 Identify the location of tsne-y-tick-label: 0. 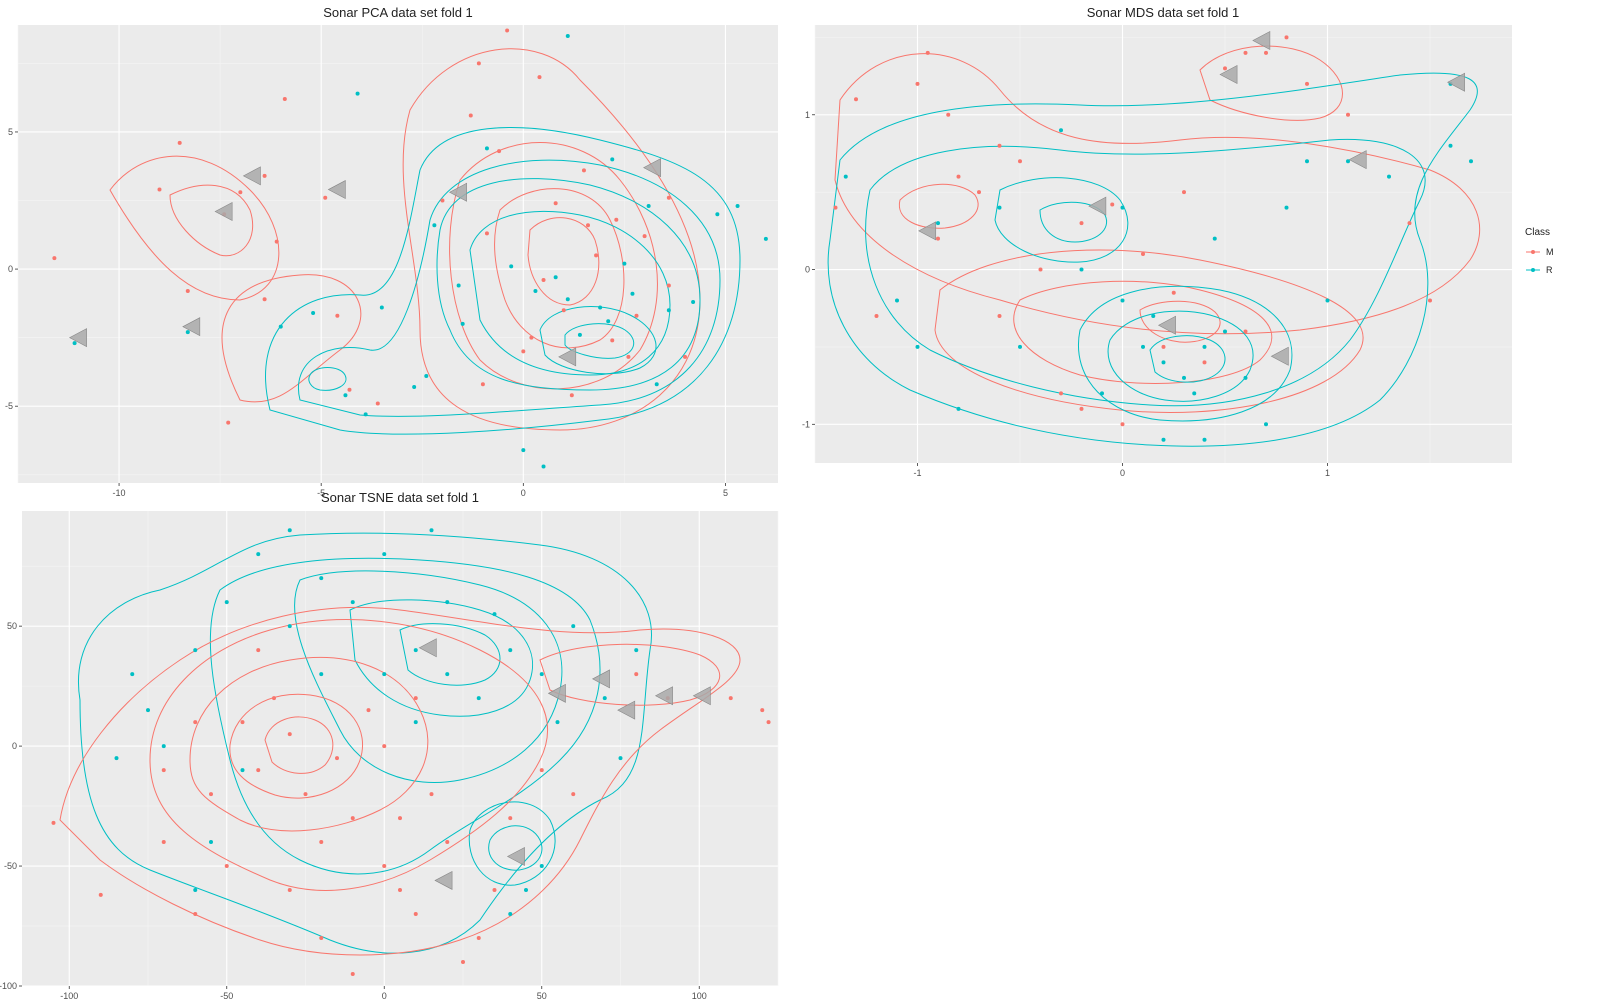
(14, 746).